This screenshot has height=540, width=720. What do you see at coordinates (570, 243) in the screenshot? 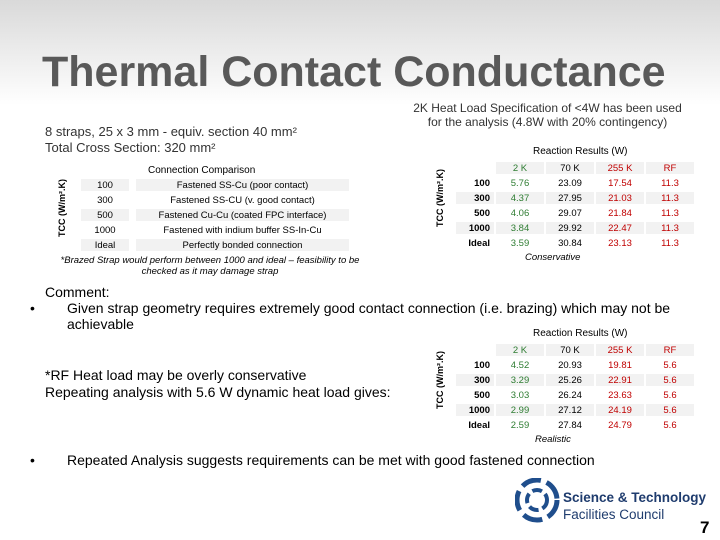
I see `table-cell: 30.84` at bounding box center [570, 243].